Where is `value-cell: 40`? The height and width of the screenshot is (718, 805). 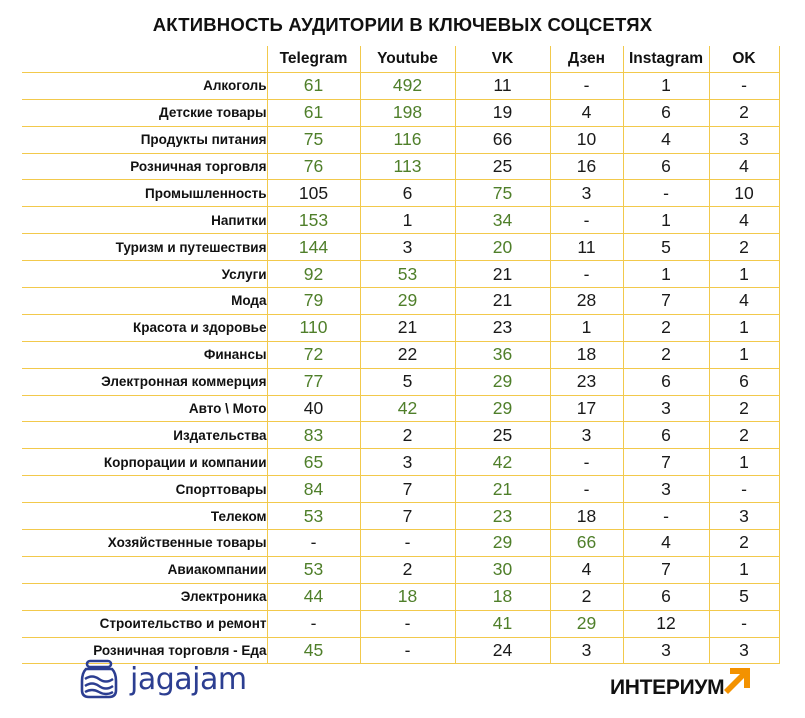
value-cell: 40 is located at coordinates (313, 409).